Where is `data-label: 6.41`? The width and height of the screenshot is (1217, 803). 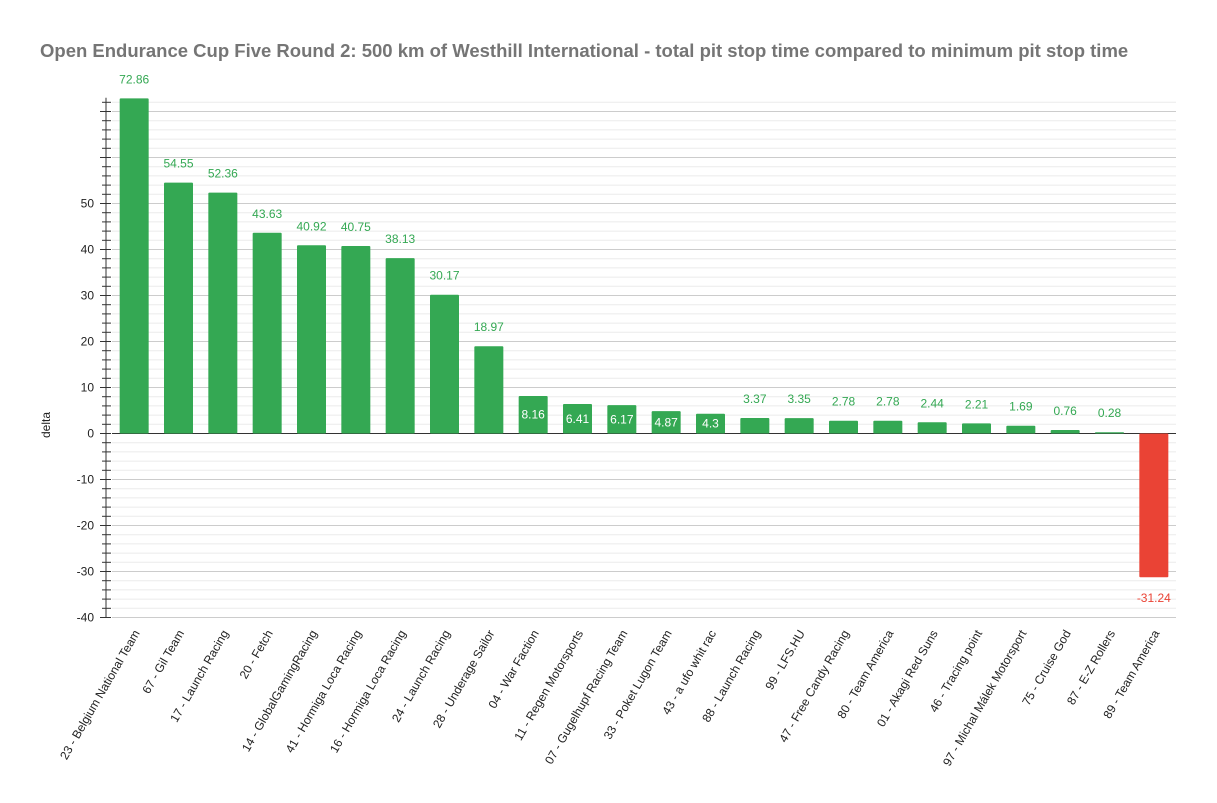
data-label: 6.41 is located at coordinates (578, 419).